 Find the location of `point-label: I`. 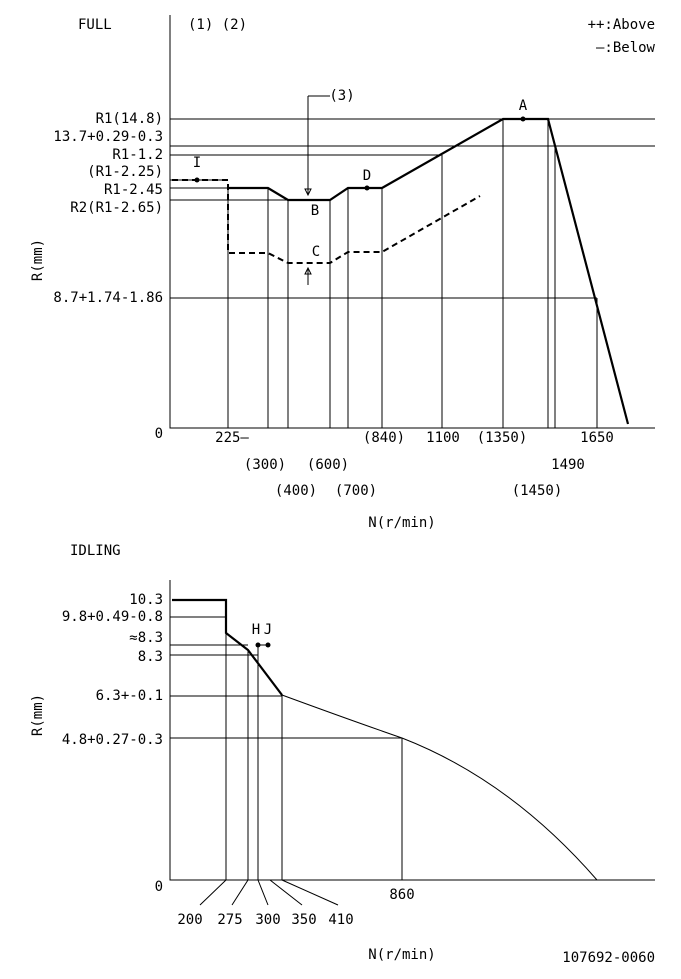

point-label: I is located at coordinates (197, 163).